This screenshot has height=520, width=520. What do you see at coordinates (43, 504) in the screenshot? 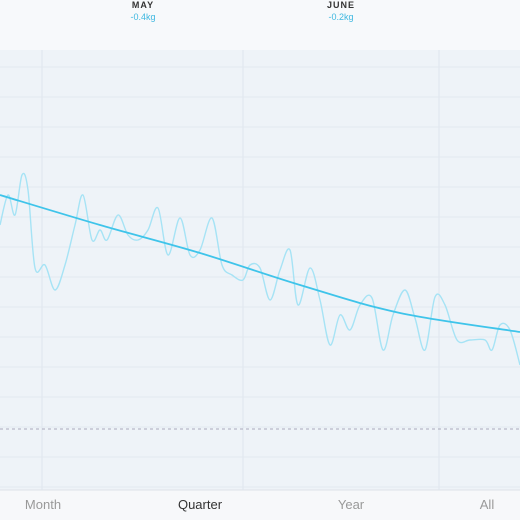
I see `tab: Month` at bounding box center [43, 504].